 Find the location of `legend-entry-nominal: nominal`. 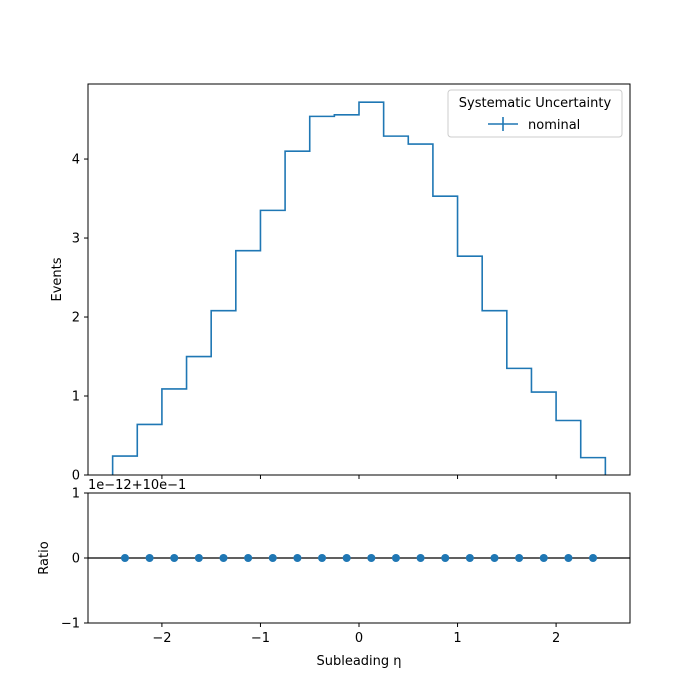

legend-entry-nominal: nominal is located at coordinates (554, 125).